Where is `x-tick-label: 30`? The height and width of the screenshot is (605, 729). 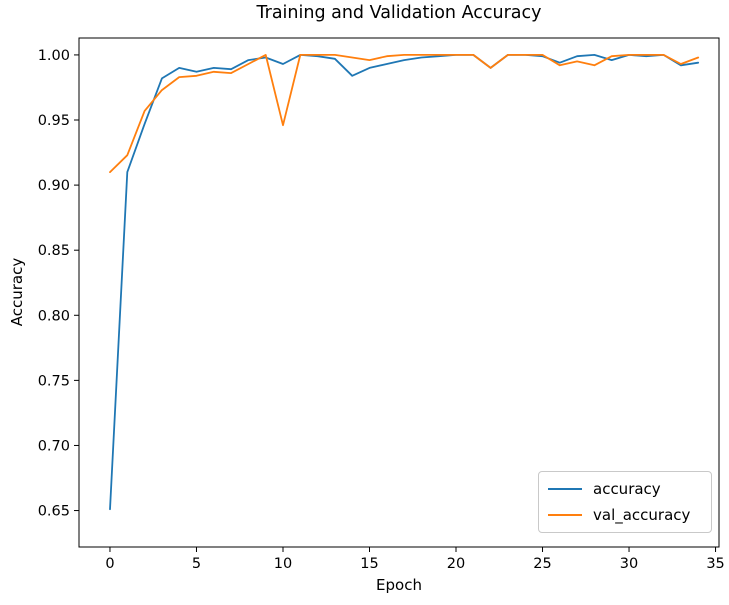
x-tick-label: 30 is located at coordinates (629, 564).